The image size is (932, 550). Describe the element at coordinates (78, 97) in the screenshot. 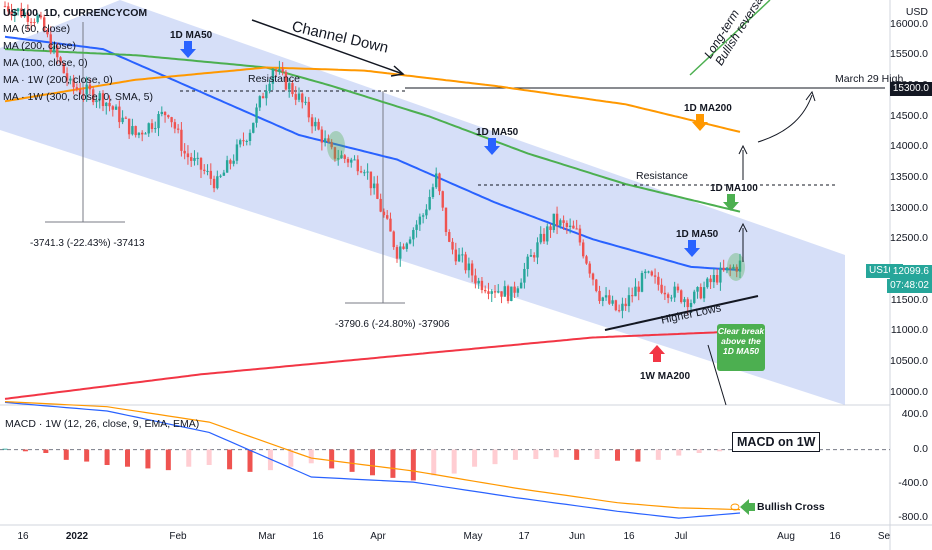

I see `indicator-w-ma300: MA · 1W (300, close, 0, SMA, 5)` at that location.